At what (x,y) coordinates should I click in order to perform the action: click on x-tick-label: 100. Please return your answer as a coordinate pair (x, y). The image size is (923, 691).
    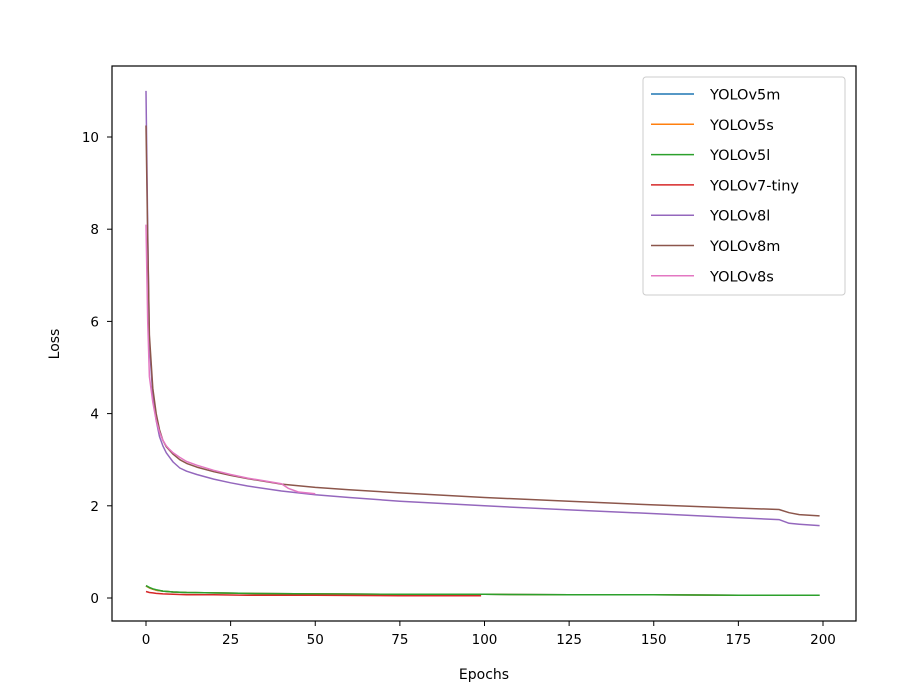
    Looking at the image, I should click on (485, 640).